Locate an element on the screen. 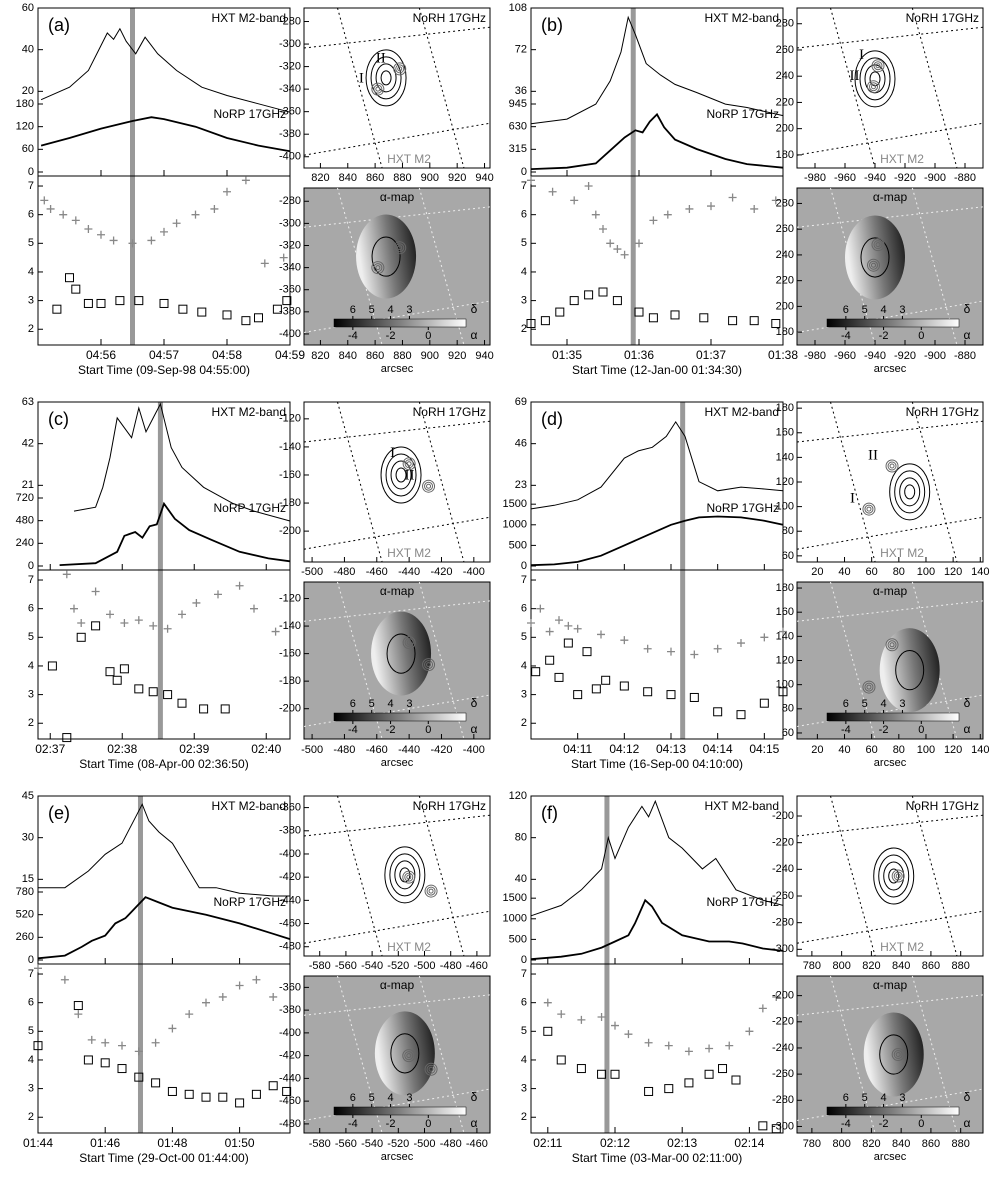 Image resolution: width=1003 pixels, height=1188 pixels. y-tick-label: 6 is located at coordinates (524, 1003).